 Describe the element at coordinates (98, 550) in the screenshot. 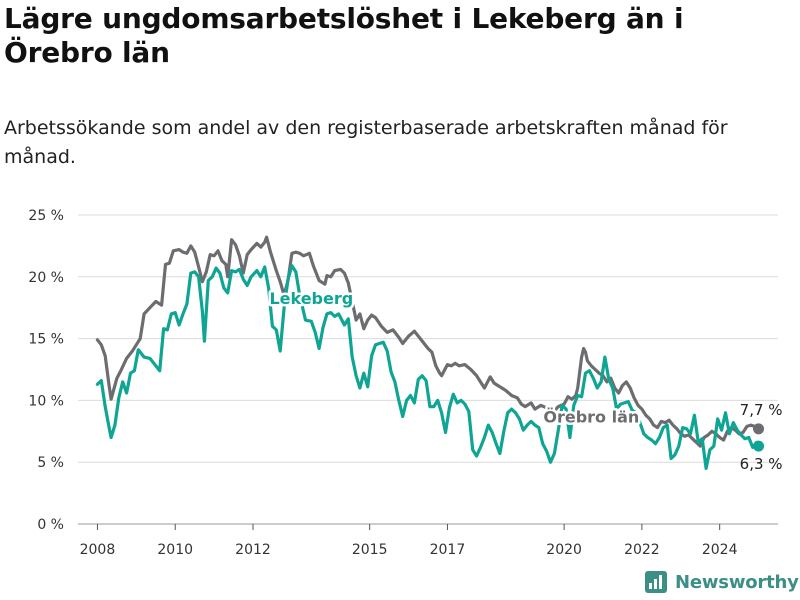

I see `x-tick-label: 2008` at that location.